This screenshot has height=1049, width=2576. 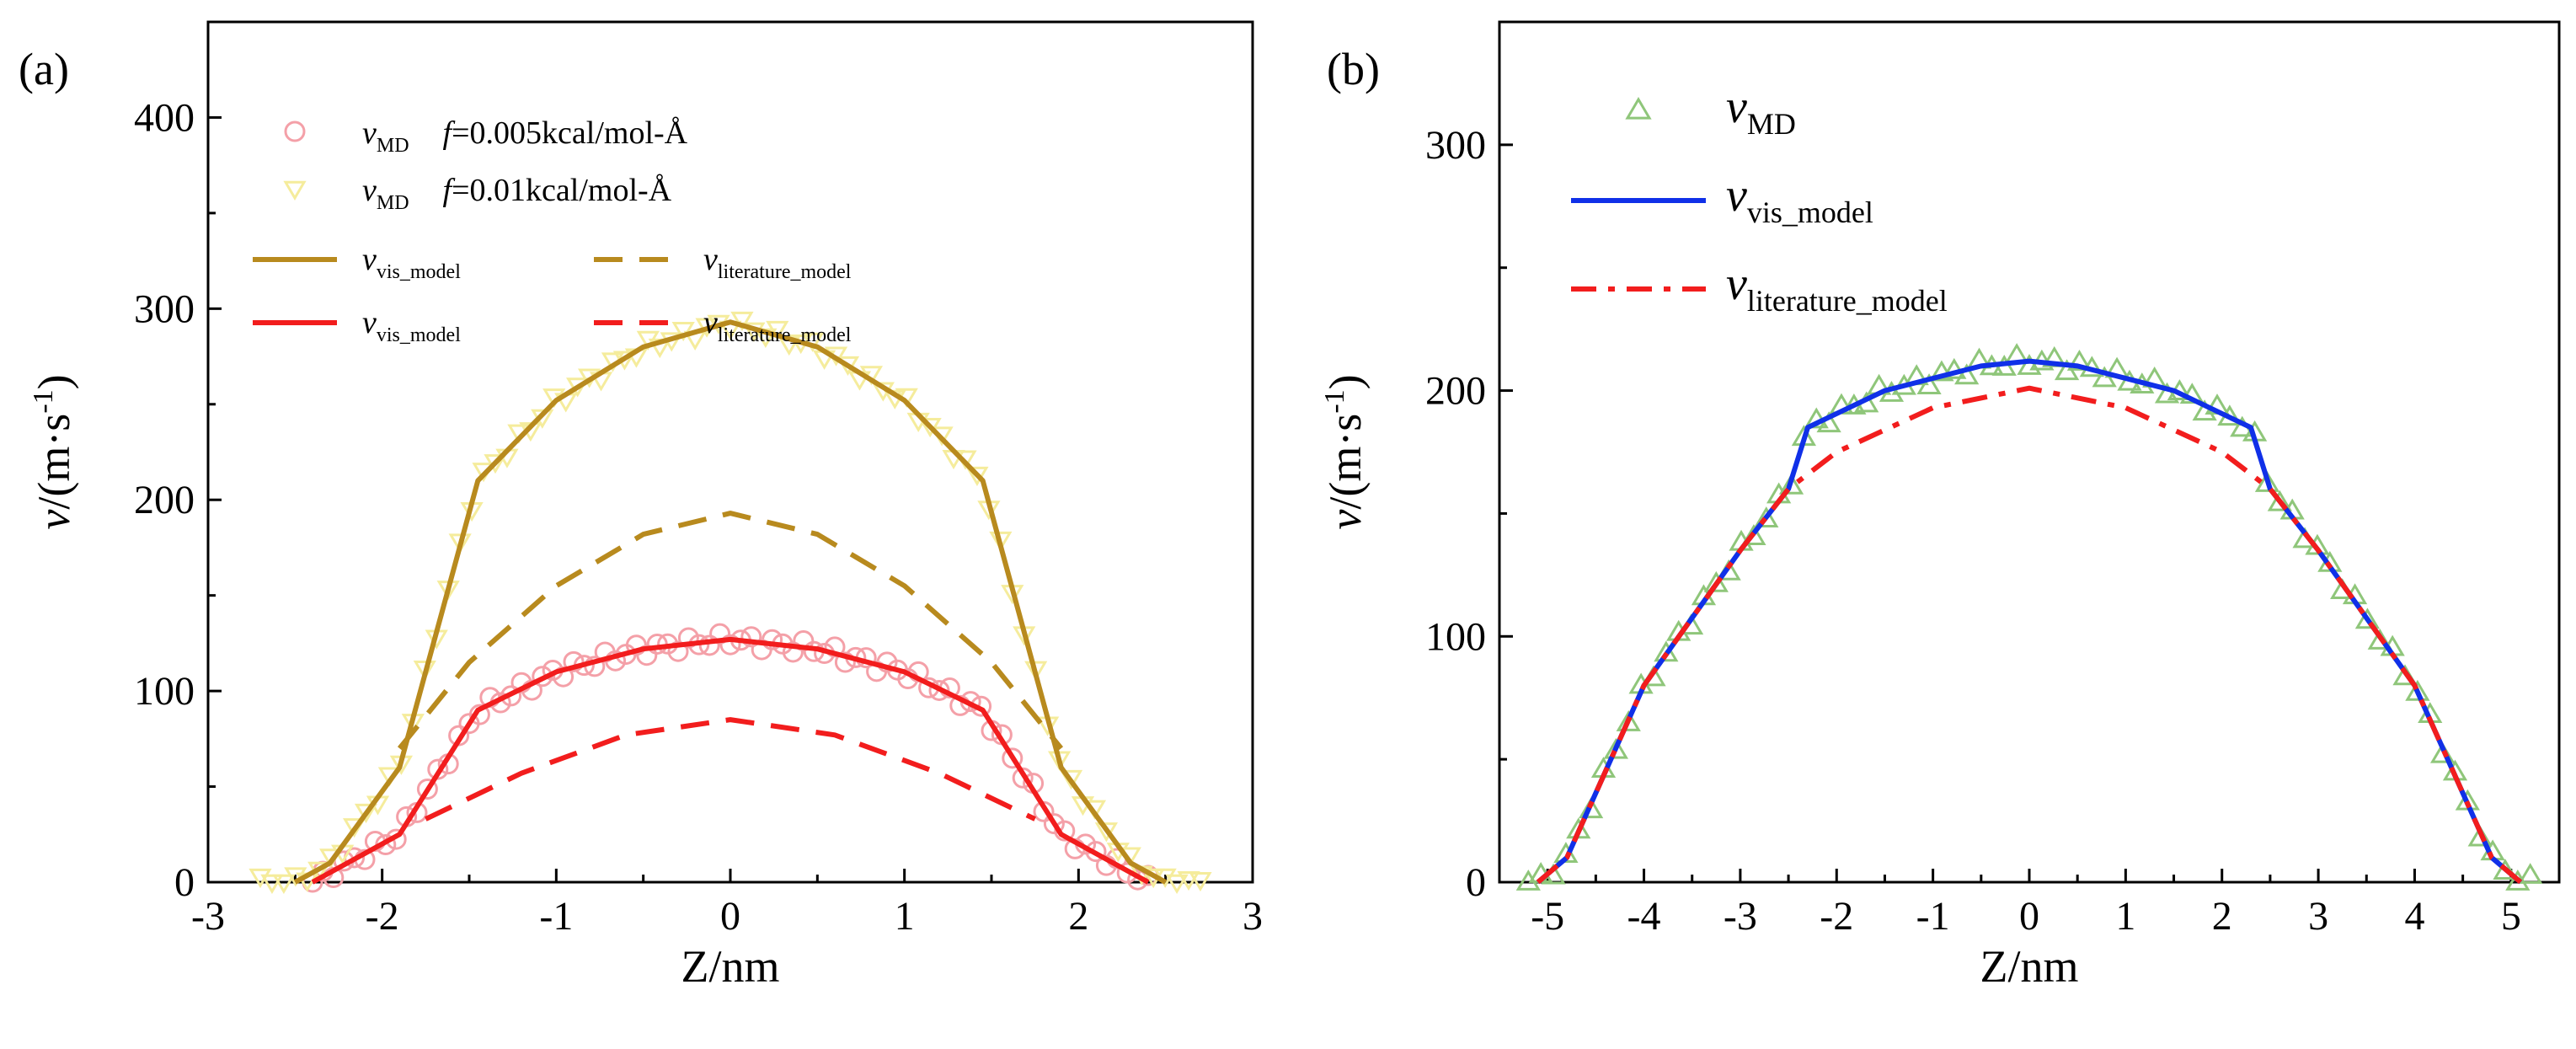 I want to click on y-tick-label: 100, so click(x=164, y=691).